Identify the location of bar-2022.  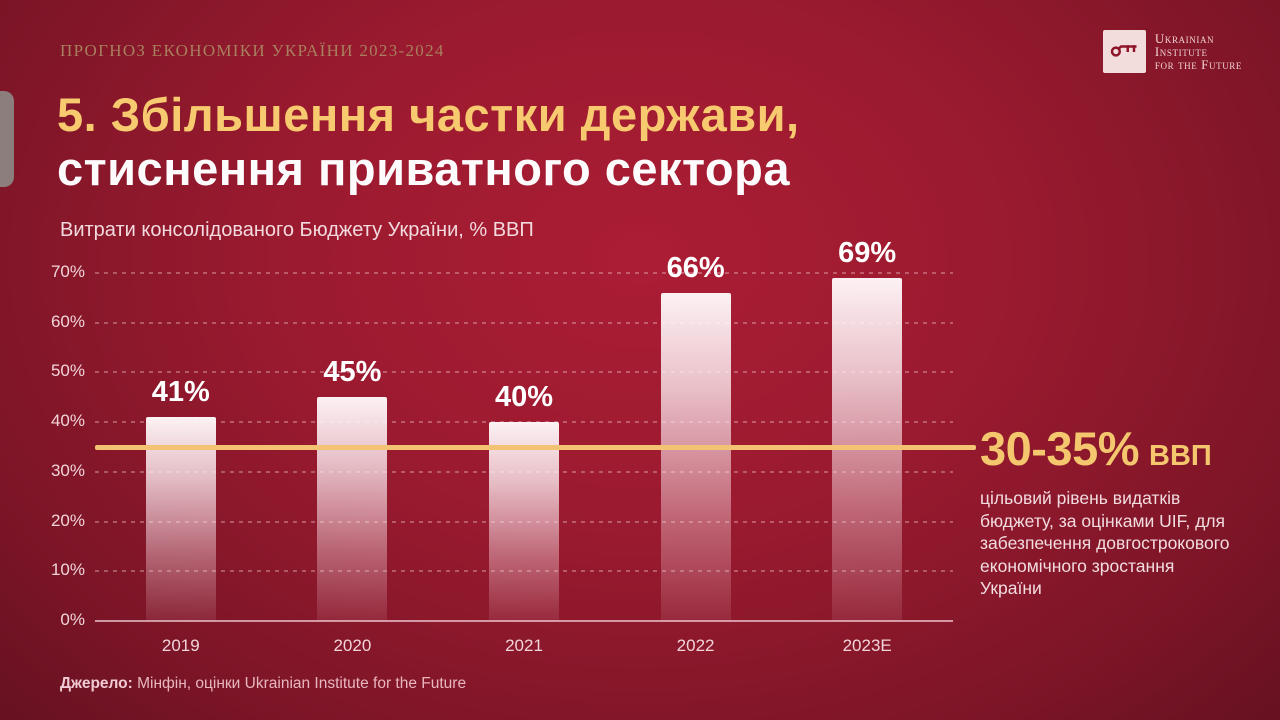
(695, 456).